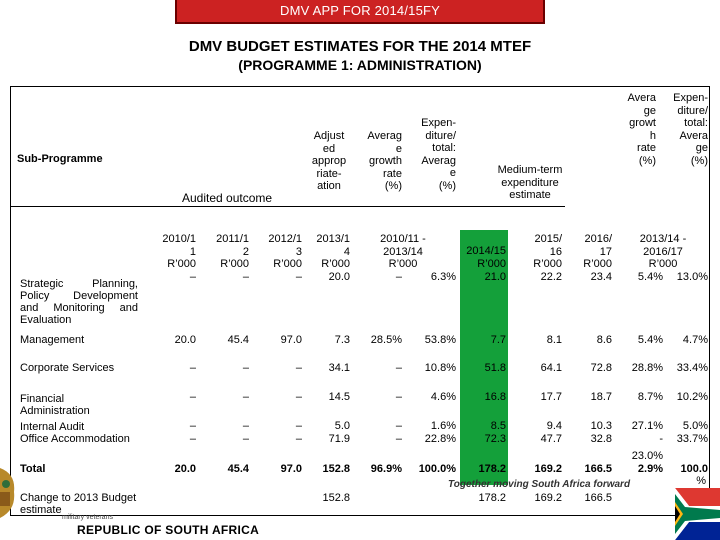 This screenshot has width=720, height=540. What do you see at coordinates (601, 277) in the screenshot?
I see `table-cell: 23.4` at bounding box center [601, 277].